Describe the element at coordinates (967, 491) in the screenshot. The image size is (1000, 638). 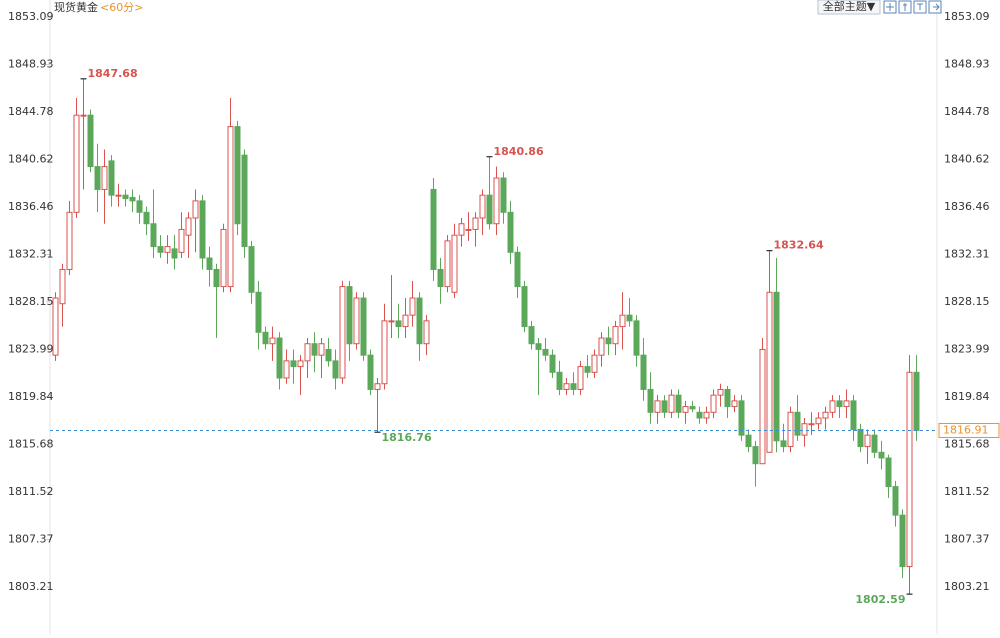
I see `y-tick-label-right: 1811.52` at that location.